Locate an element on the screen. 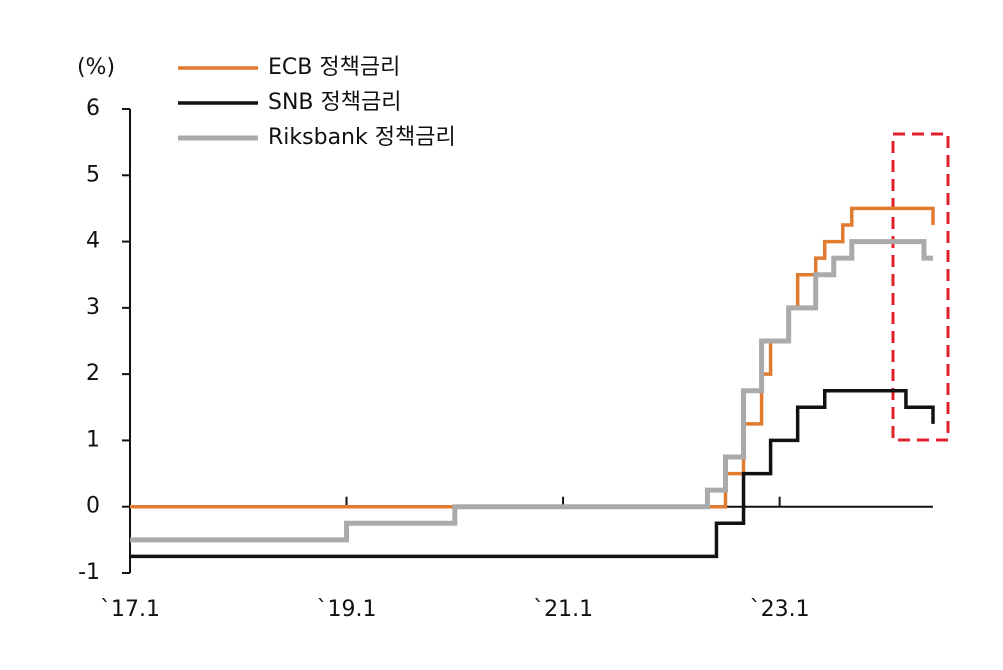  x-tick-label: `21.1 is located at coordinates (563, 609).